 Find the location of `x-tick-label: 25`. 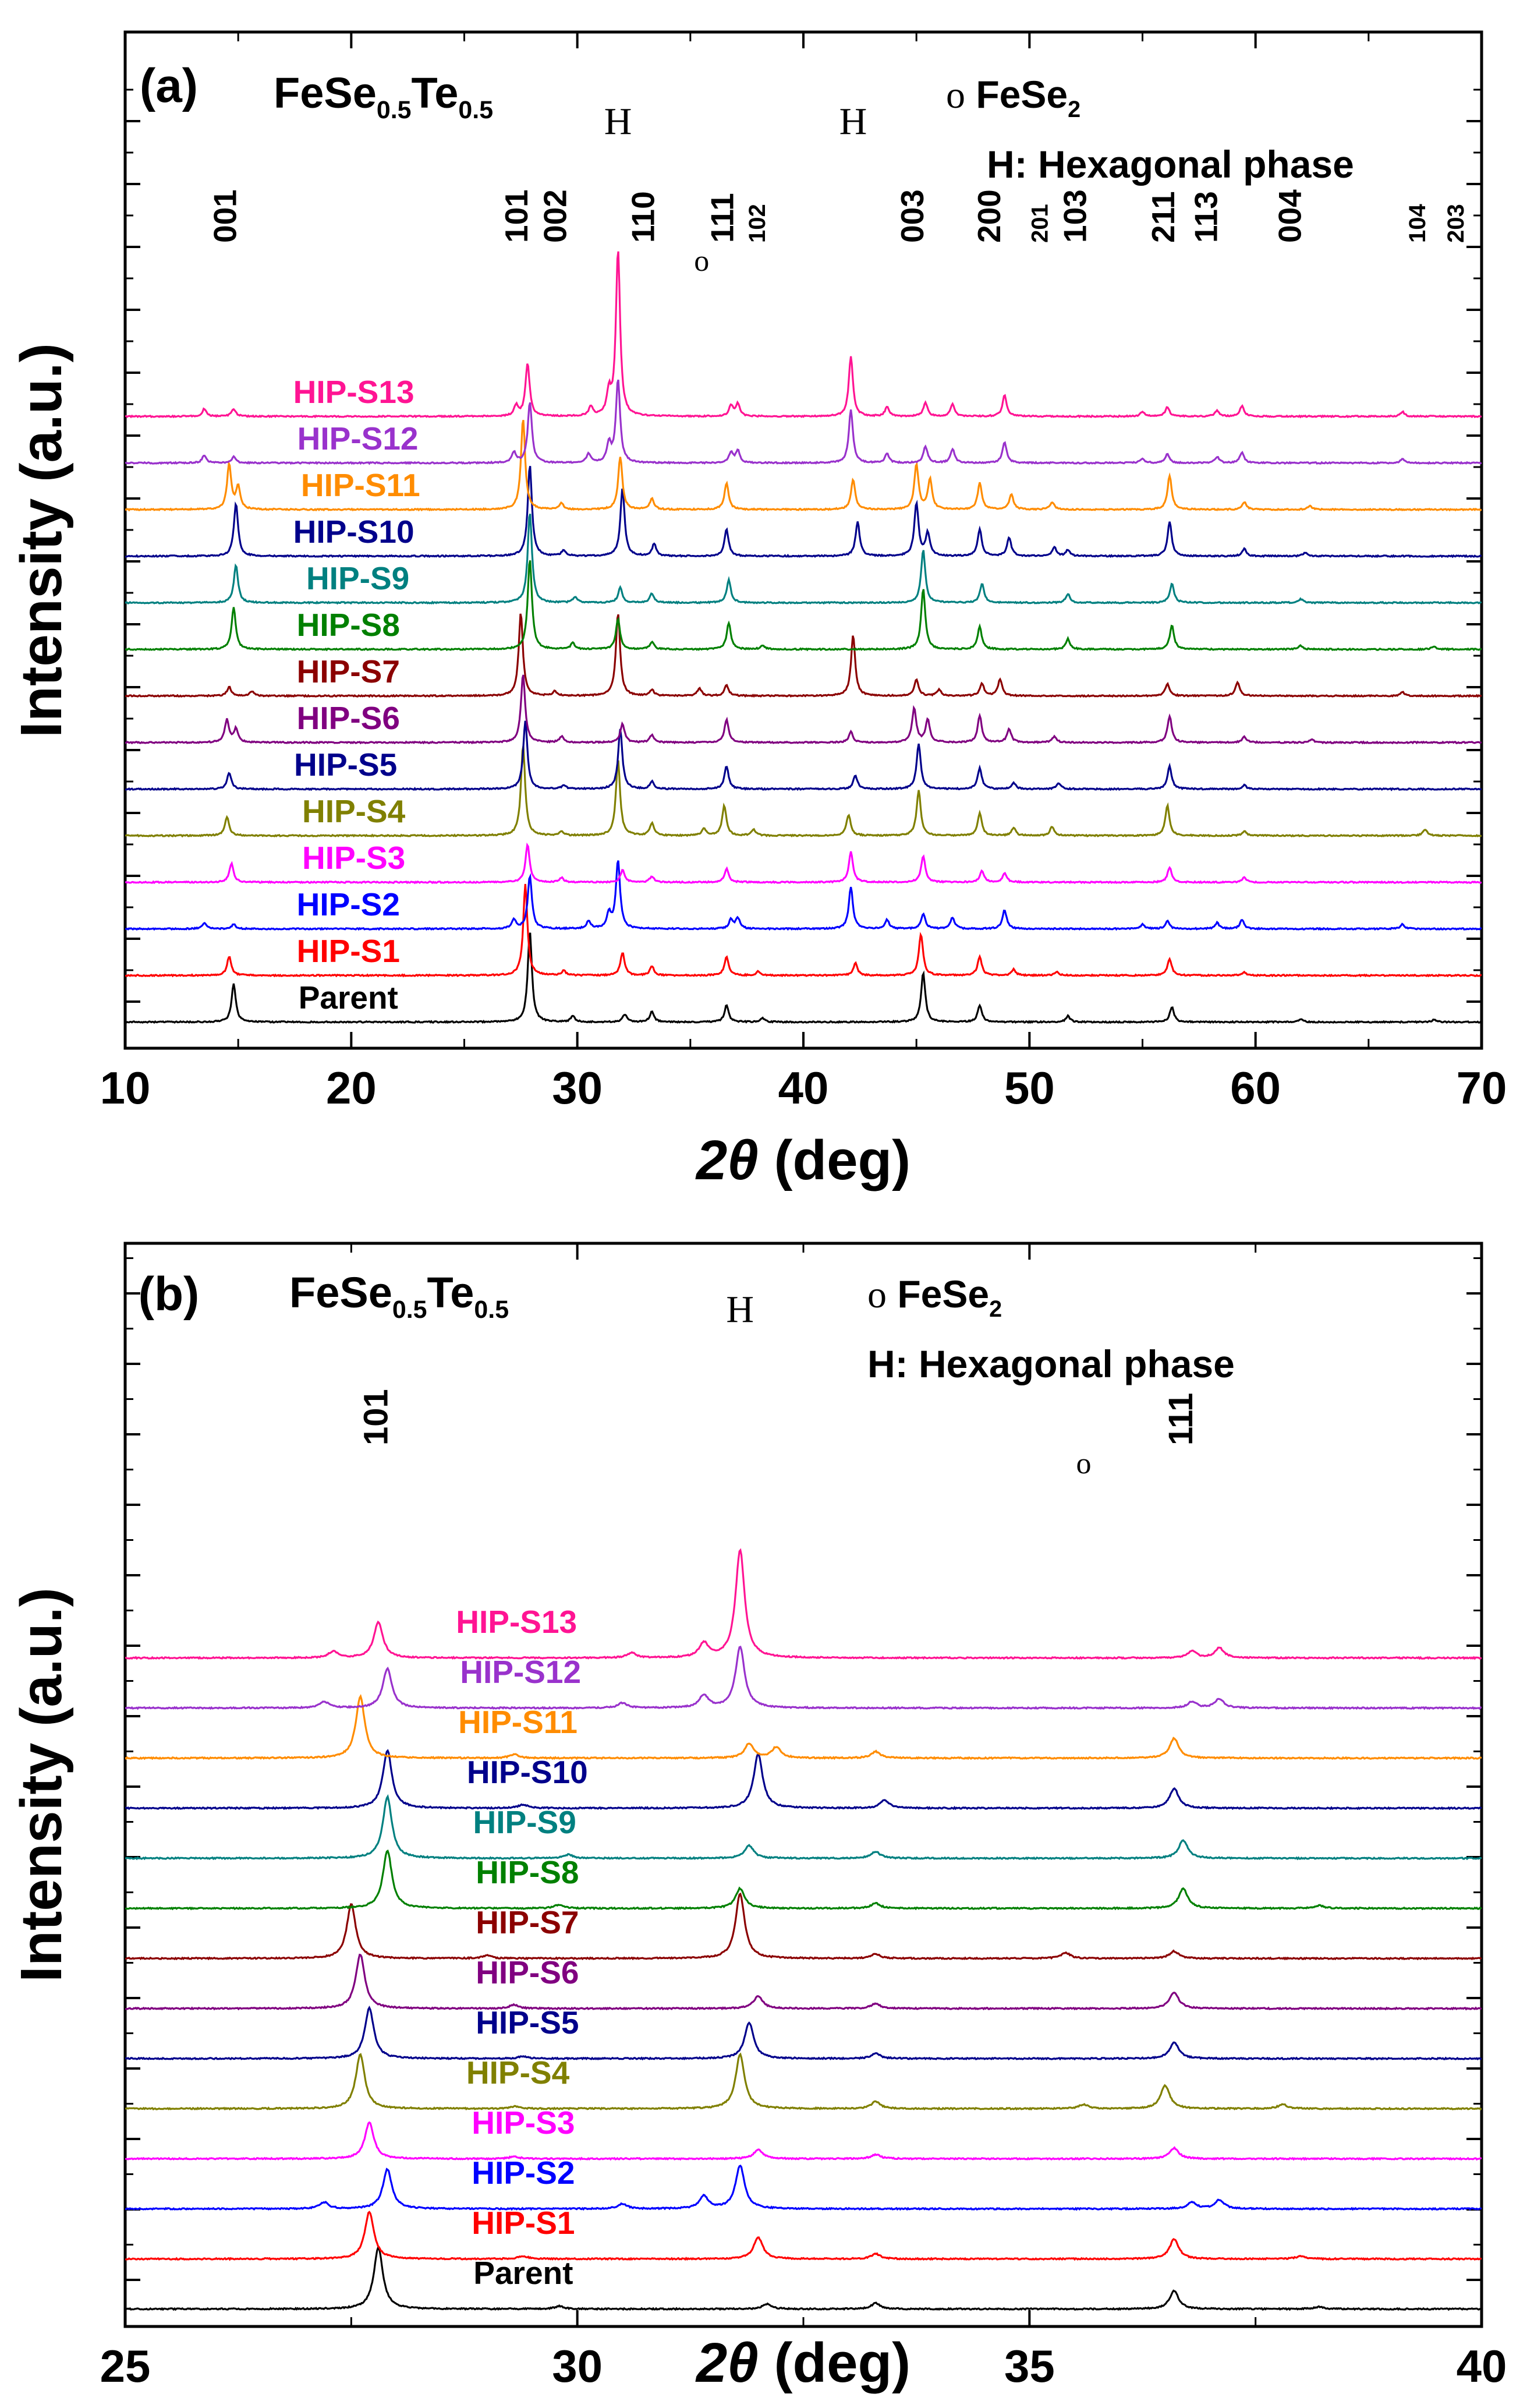

x-tick-label: 25 is located at coordinates (125, 2366).